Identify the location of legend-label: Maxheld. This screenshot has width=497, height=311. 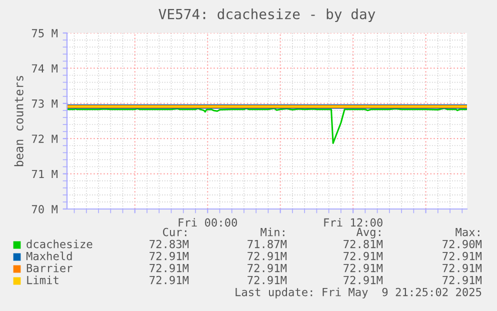
(49, 256).